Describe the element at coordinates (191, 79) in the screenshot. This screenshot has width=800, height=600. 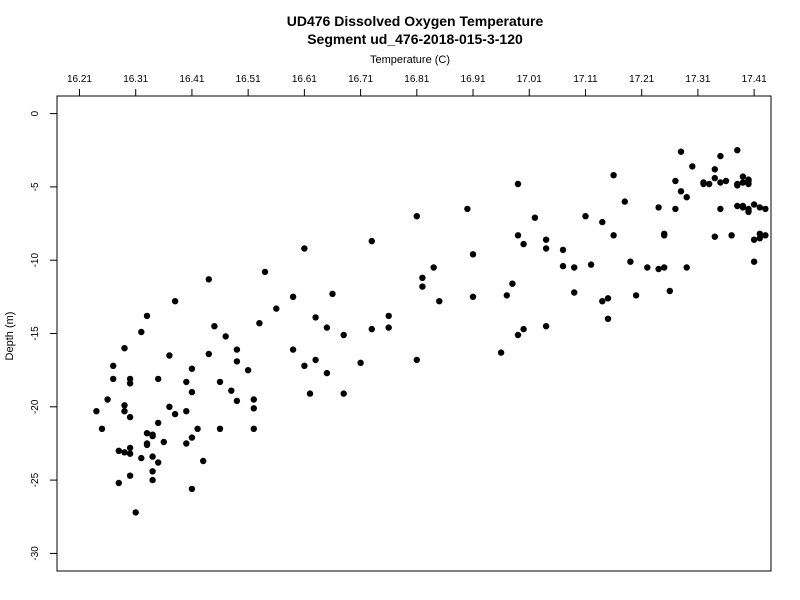
I see `x-tick-label: 16.41` at that location.